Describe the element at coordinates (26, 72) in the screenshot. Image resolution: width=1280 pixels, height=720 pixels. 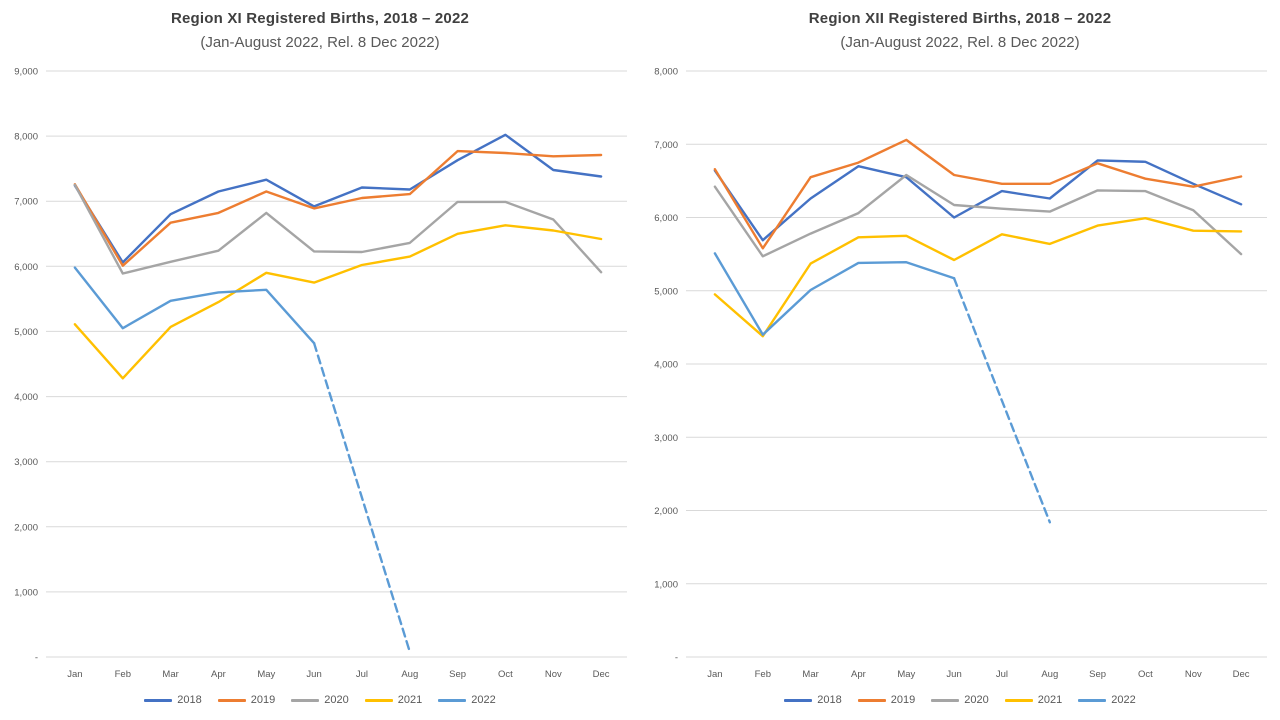
I see `y-tick-label: 9,000` at that location.